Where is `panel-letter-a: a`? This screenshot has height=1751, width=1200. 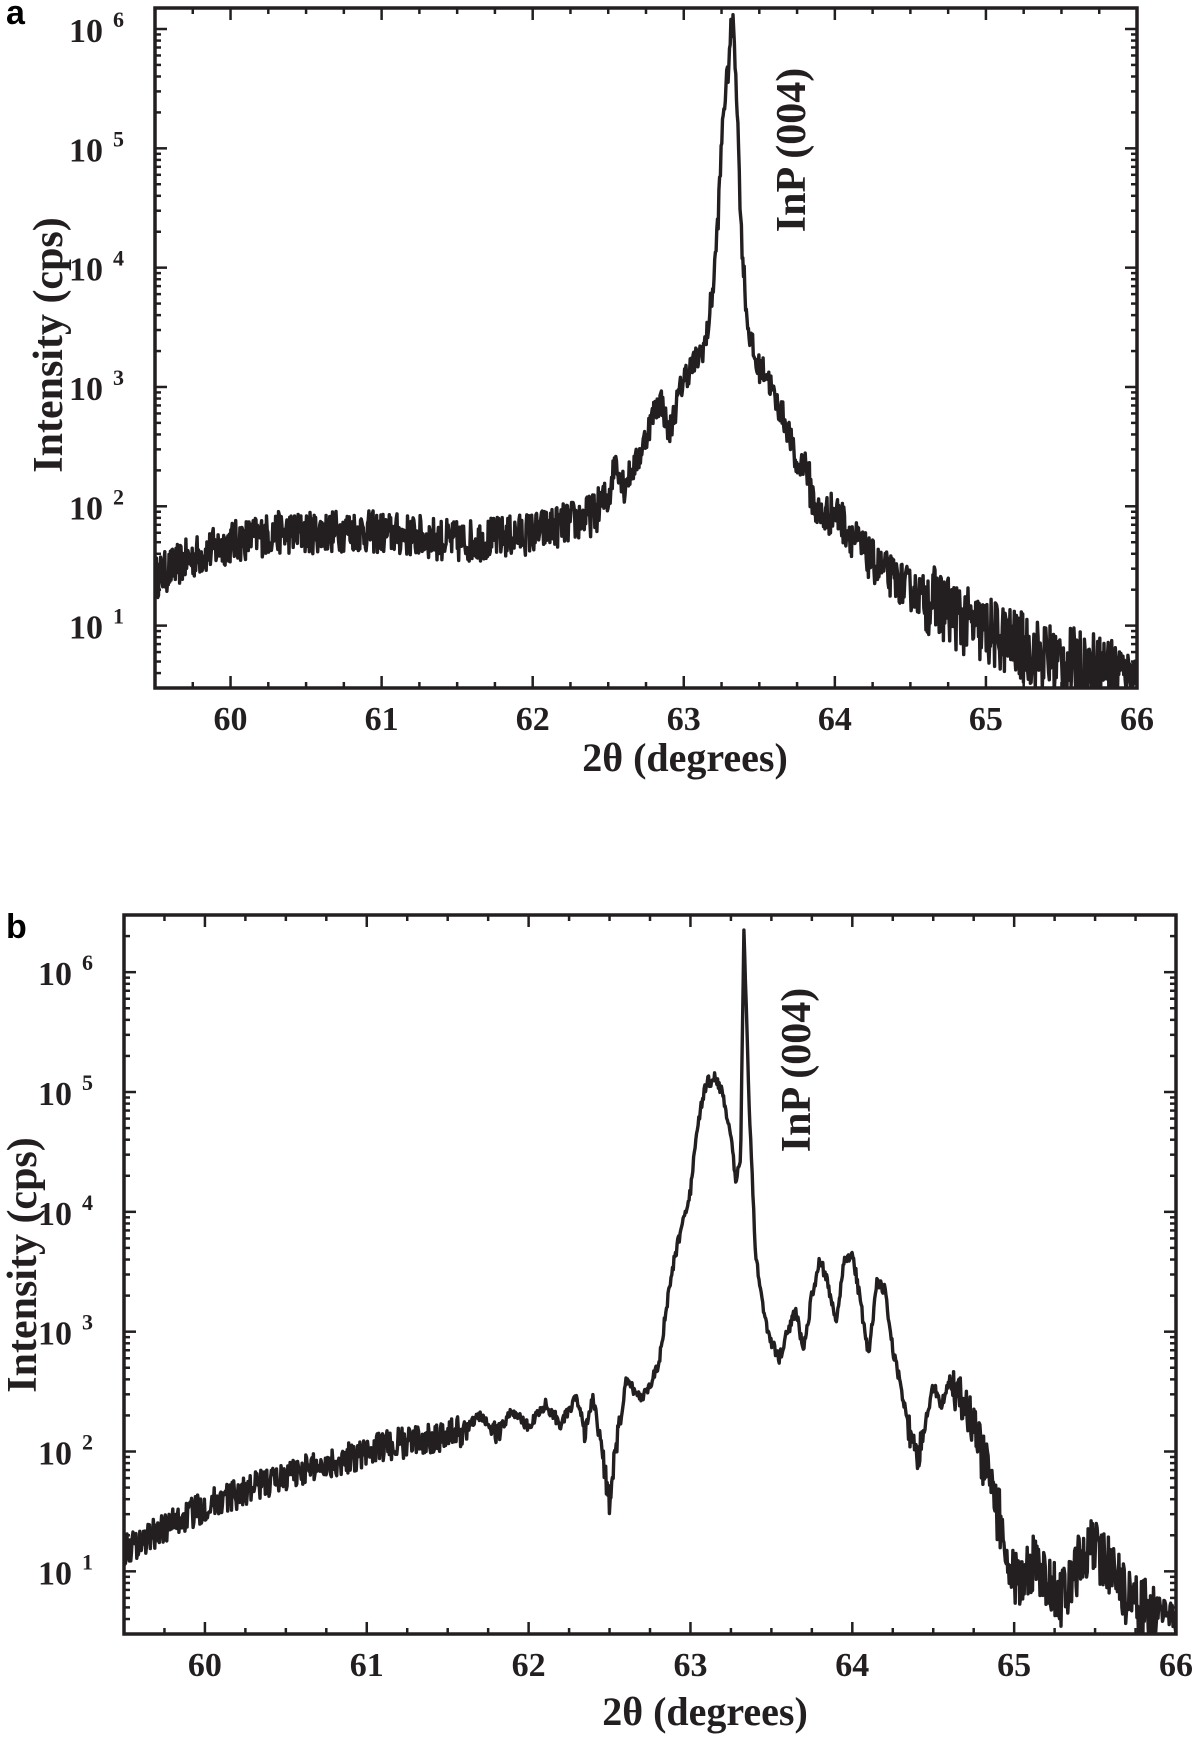 panel-letter-a: a is located at coordinates (15, 16).